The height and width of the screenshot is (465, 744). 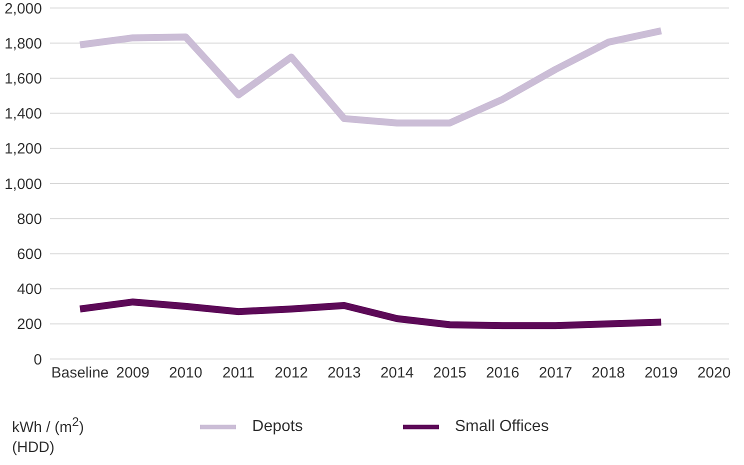 What do you see at coordinates (29, 325) in the screenshot?
I see `y-tick-label: 200` at bounding box center [29, 325].